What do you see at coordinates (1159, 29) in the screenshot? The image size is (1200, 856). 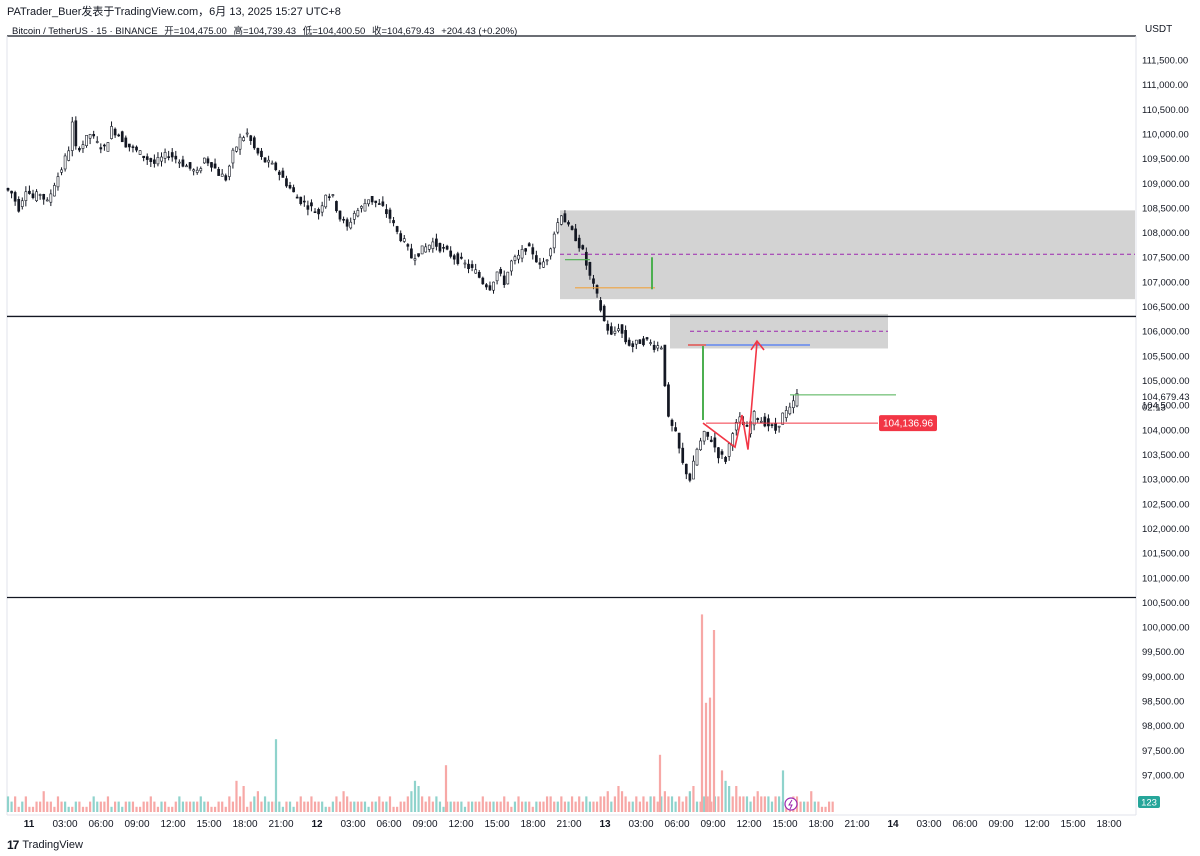 I see `currency-label: USDT` at bounding box center [1159, 29].